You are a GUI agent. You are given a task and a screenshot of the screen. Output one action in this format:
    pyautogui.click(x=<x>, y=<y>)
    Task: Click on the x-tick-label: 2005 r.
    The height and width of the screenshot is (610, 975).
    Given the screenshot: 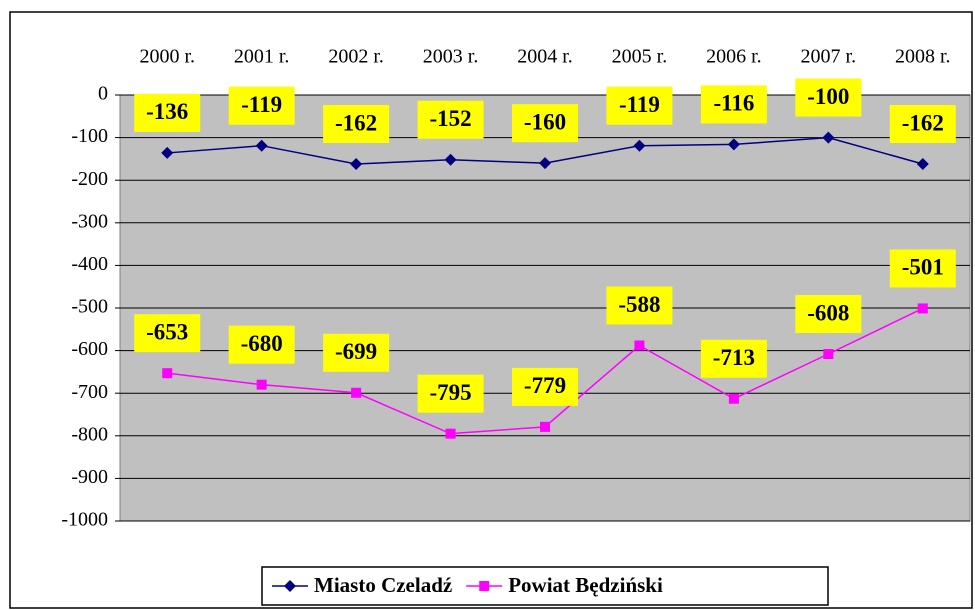 What is the action you would take?
    pyautogui.click(x=640, y=57)
    